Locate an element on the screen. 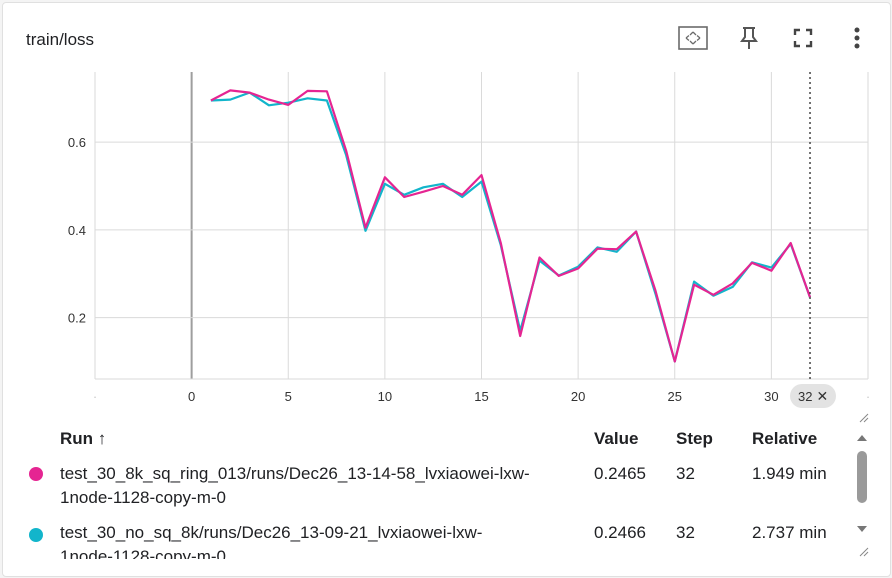  x-tick-label: 0 is located at coordinates (191, 396).